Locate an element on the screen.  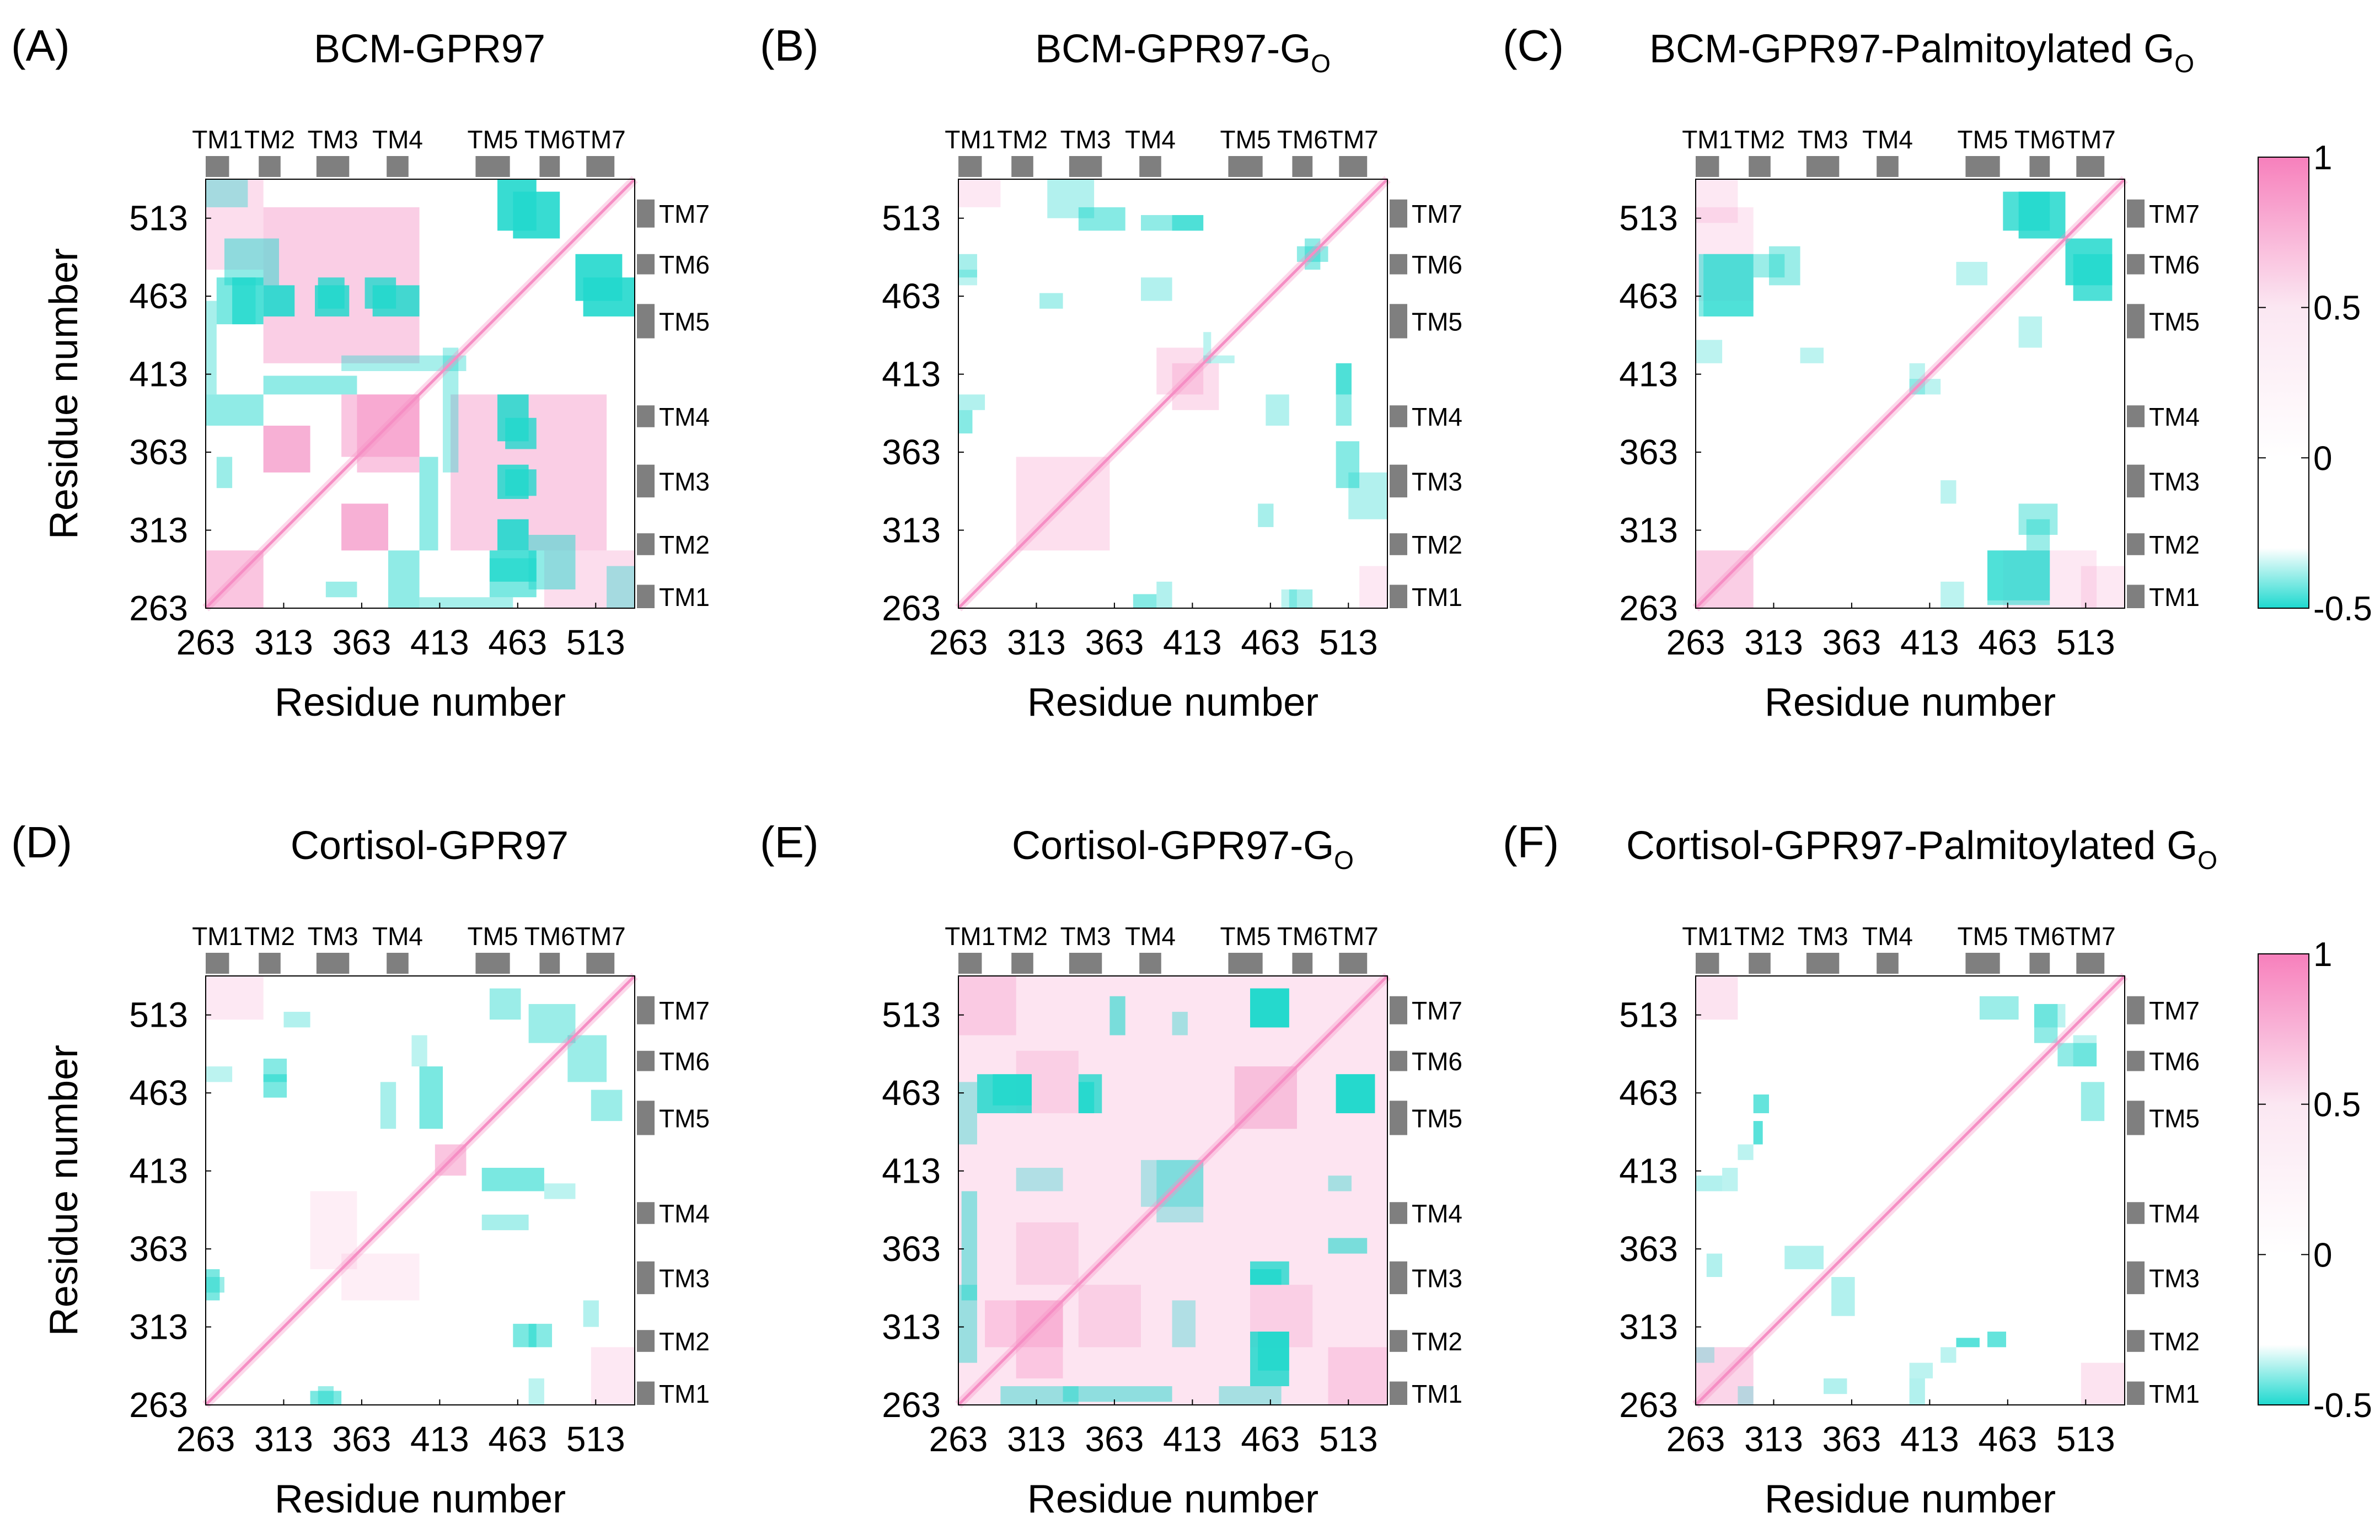
colorbar-tick-label: -0.5 is located at coordinates (2342, 1406).